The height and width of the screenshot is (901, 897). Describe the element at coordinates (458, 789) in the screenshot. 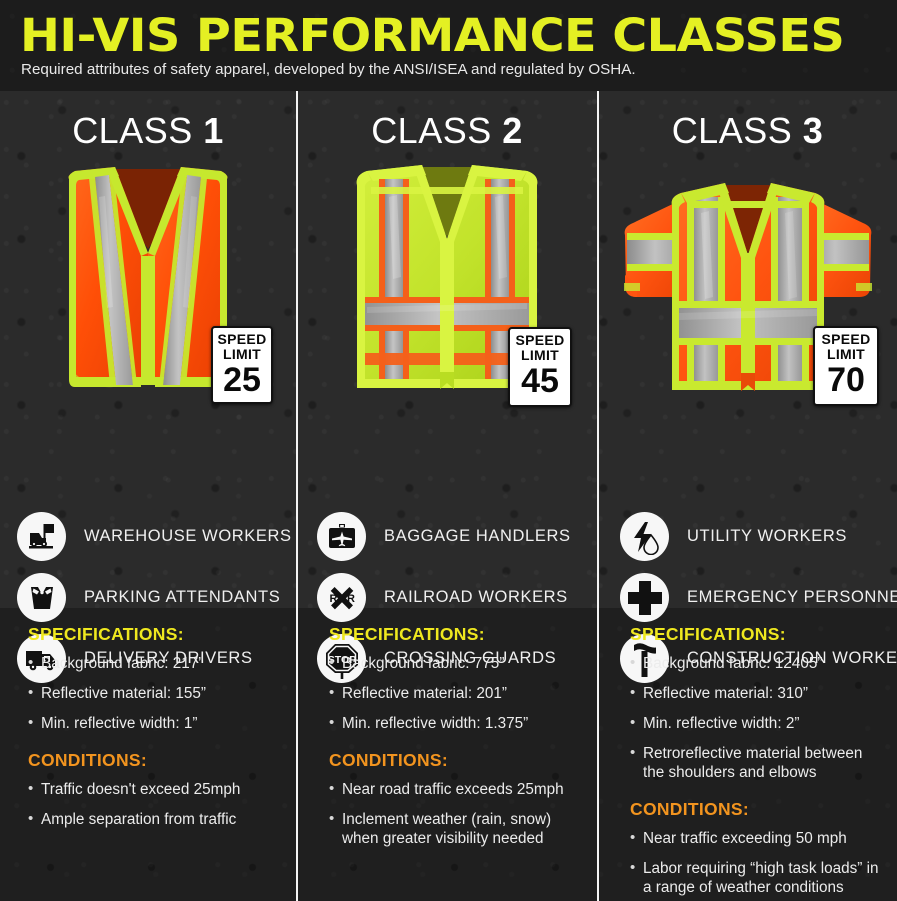

I see `condition-item: Near road traffic exceeds 25mph` at that location.